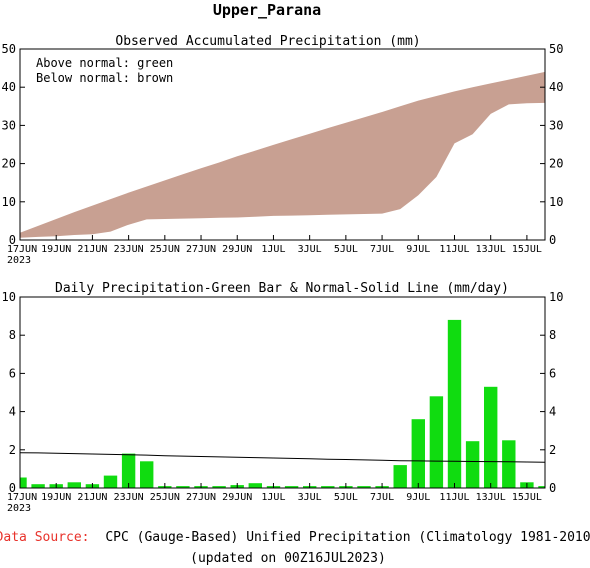  Describe the element at coordinates (552, 450) in the screenshot. I see `y-tick-label-right: 2` at that location.